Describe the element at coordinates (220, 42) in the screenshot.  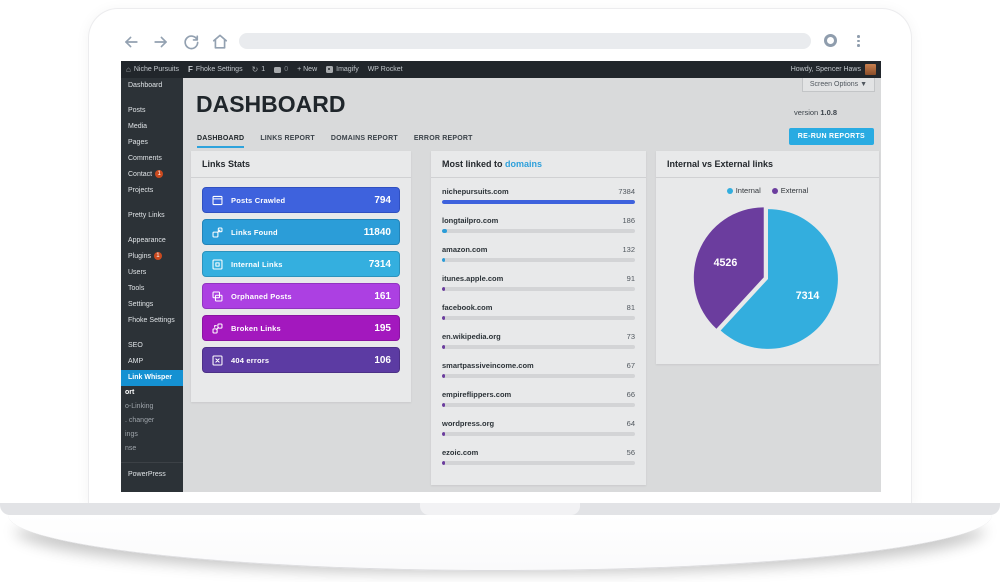
I see `browser-home-icon` at that location.